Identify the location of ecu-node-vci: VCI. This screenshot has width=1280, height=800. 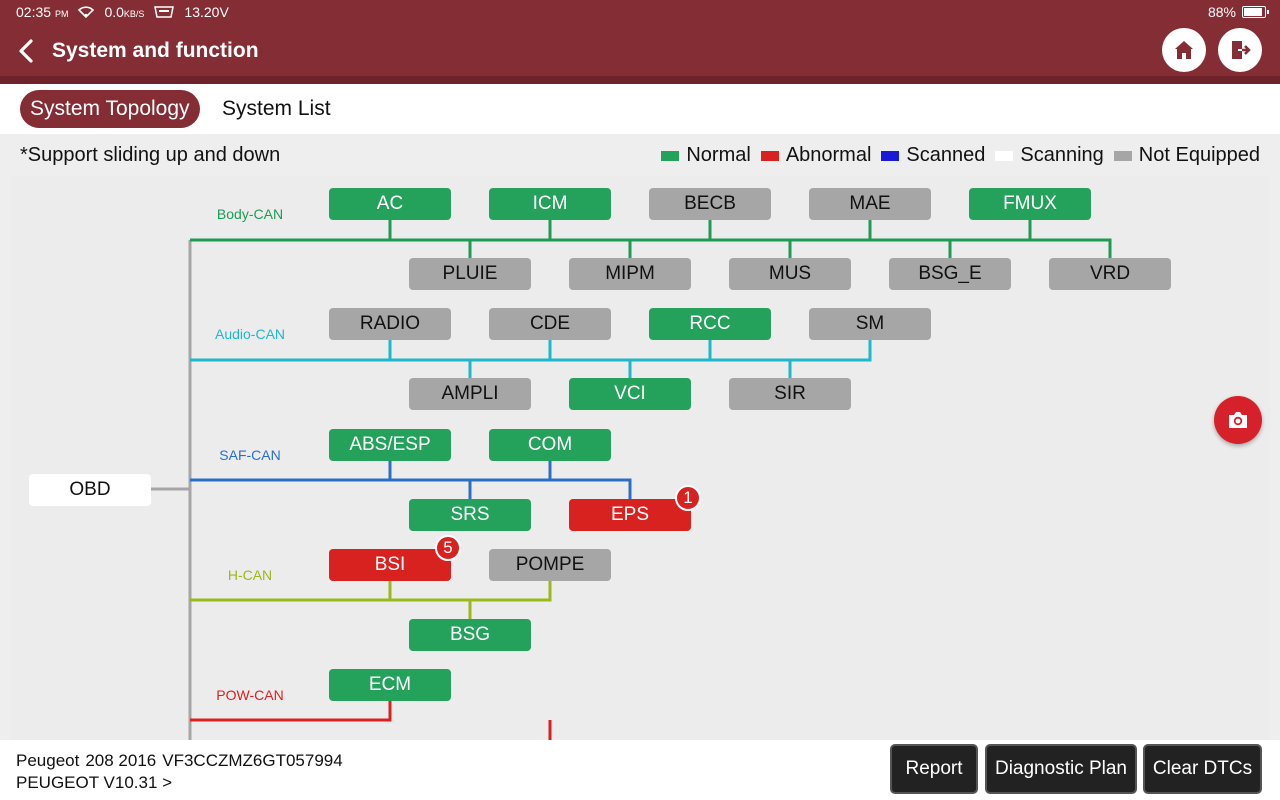
(630, 394).